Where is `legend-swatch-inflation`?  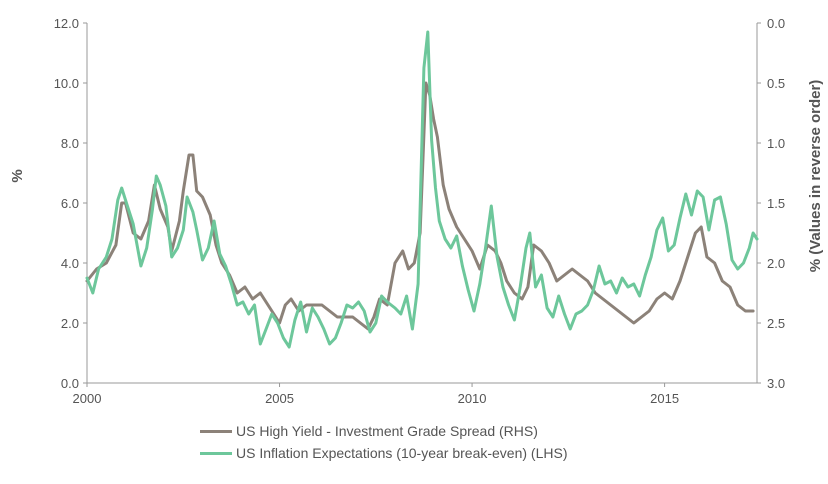
legend-swatch-inflation is located at coordinates (216, 453).